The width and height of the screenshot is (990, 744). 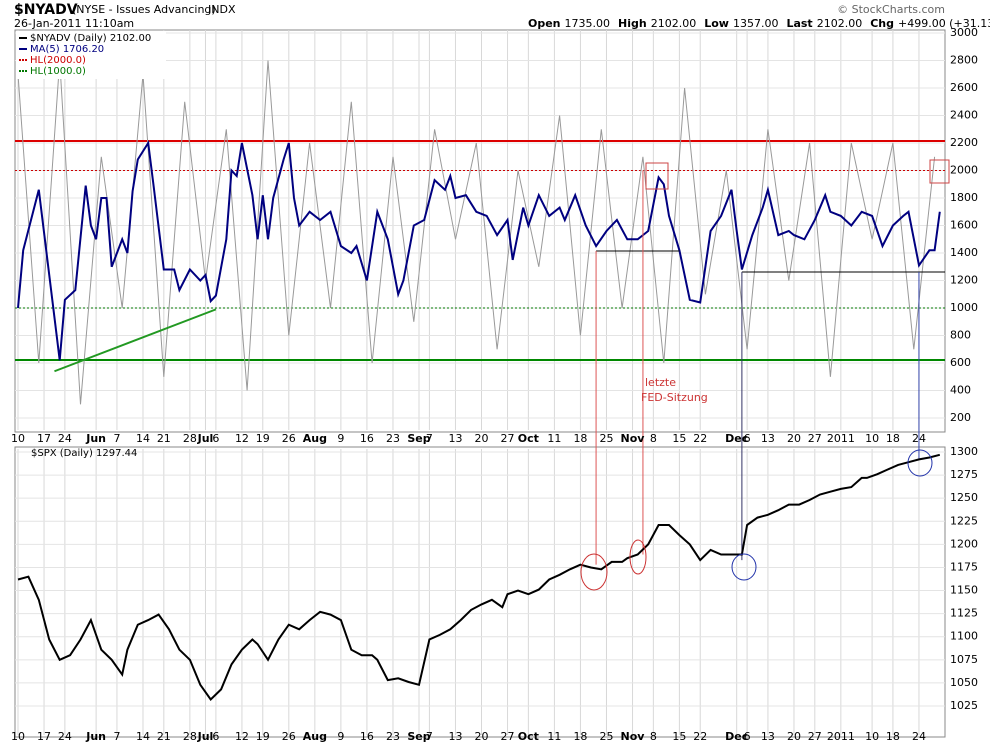 I want to click on y-tick-label: 1175, so click(x=964, y=566).